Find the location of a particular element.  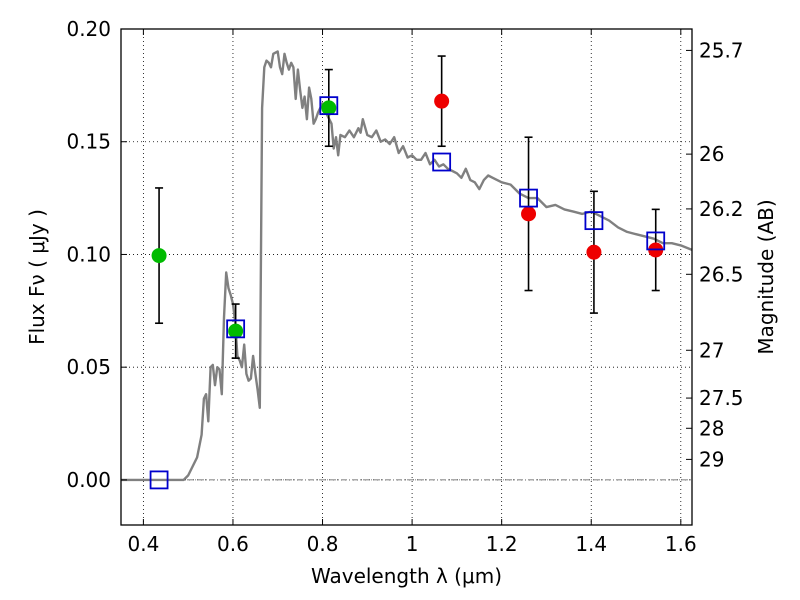

x-axis-title: Wavelength λ (μm) is located at coordinates (406, 576).